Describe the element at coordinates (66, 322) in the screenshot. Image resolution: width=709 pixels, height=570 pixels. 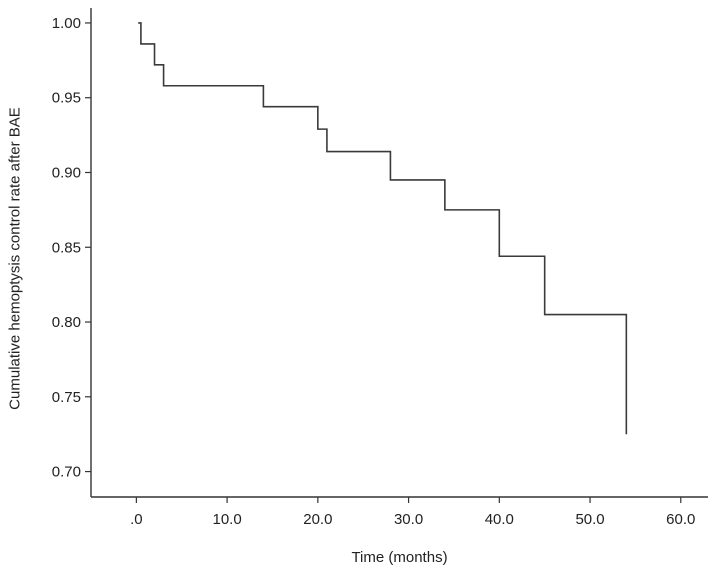
I see `y-tick-label: 0.80` at that location.